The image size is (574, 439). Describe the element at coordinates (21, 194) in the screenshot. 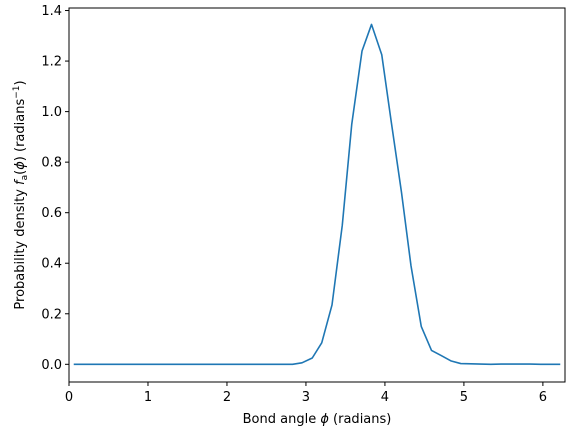

I see `y-axis-label: Probability density fa(ϕ) (radians−1)` at that location.